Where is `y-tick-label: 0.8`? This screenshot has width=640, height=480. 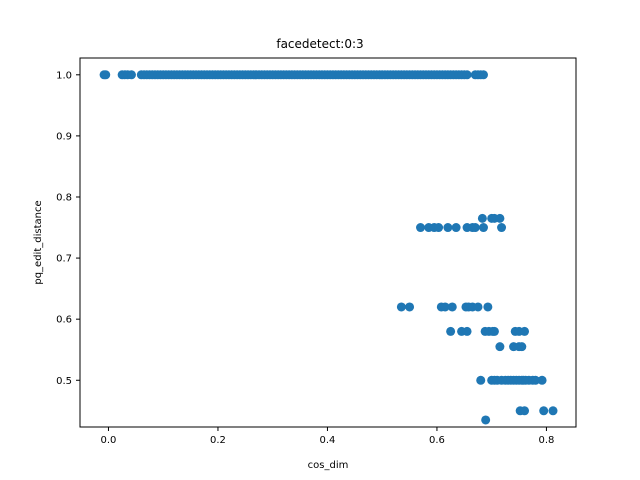
y-tick-label: 0.8 is located at coordinates (64, 197).